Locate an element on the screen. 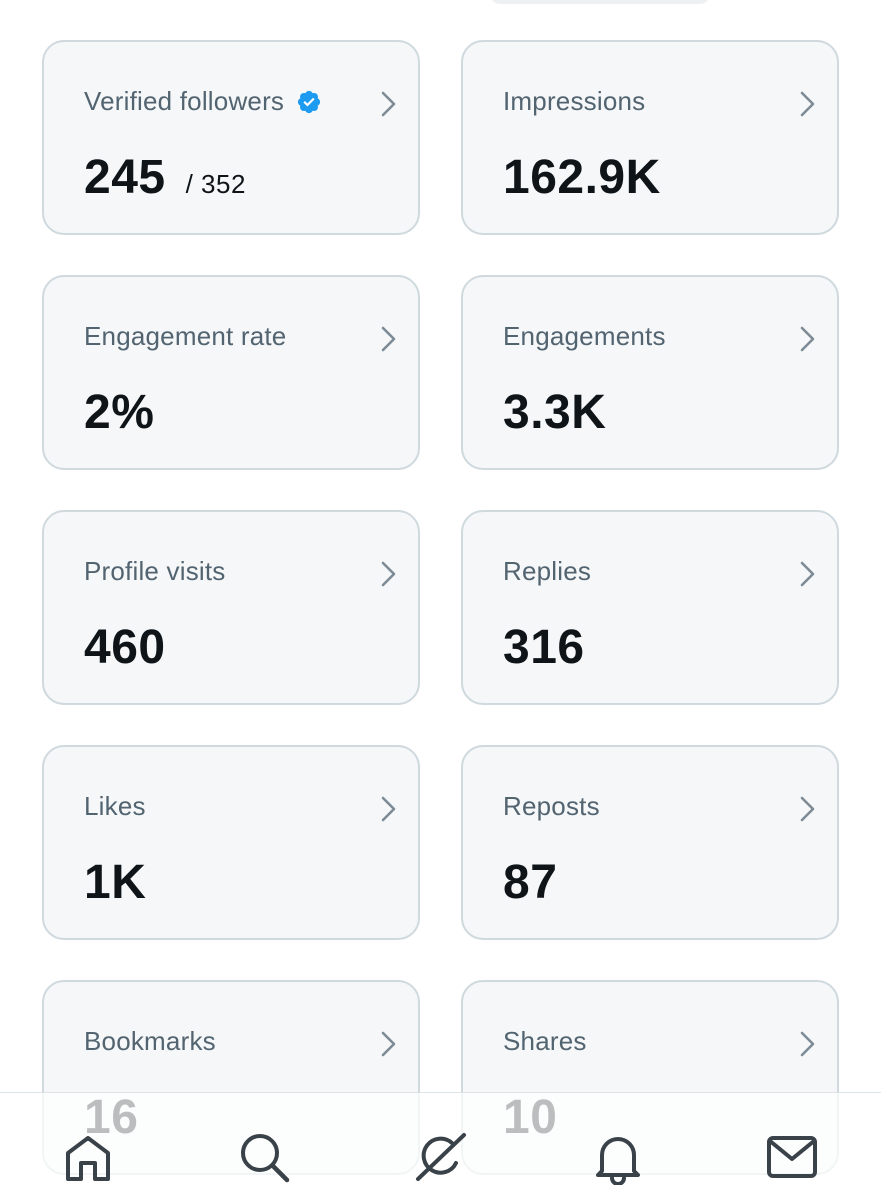  card-value: 1K is located at coordinates (115, 882).